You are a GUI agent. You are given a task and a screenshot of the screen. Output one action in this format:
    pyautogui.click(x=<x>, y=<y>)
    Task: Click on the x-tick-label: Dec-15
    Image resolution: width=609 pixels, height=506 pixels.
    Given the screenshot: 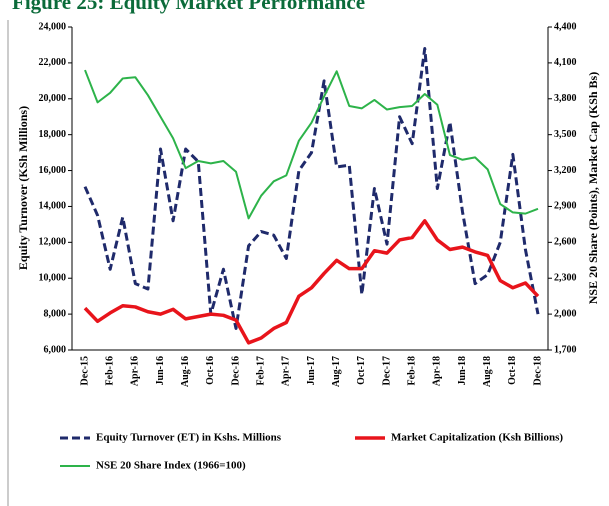 What is the action you would take?
    pyautogui.click(x=84, y=370)
    